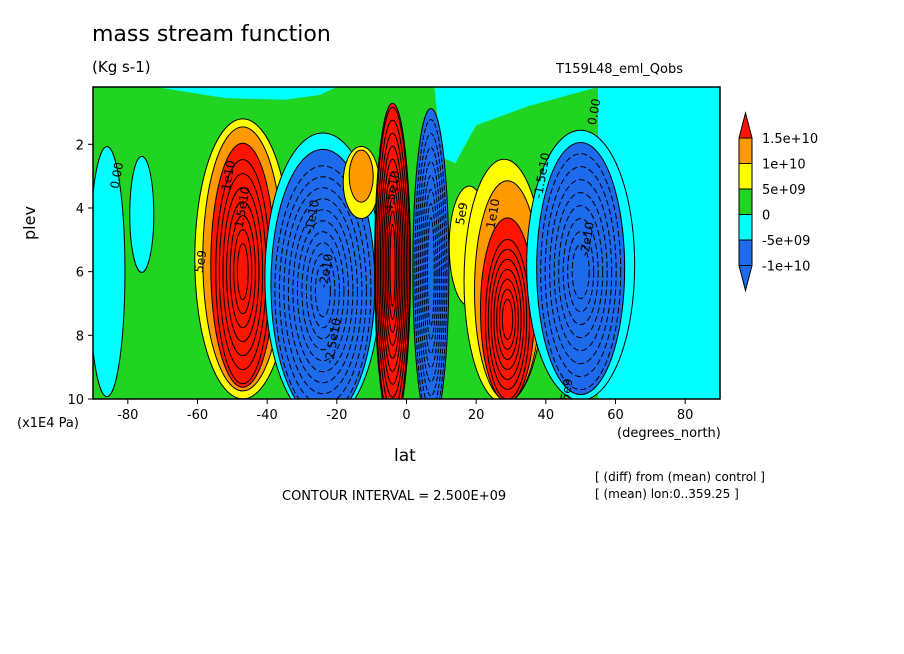 The width and height of the screenshot is (904, 654). I want to click on colorbar-bottom-arrow, so click(745, 279).